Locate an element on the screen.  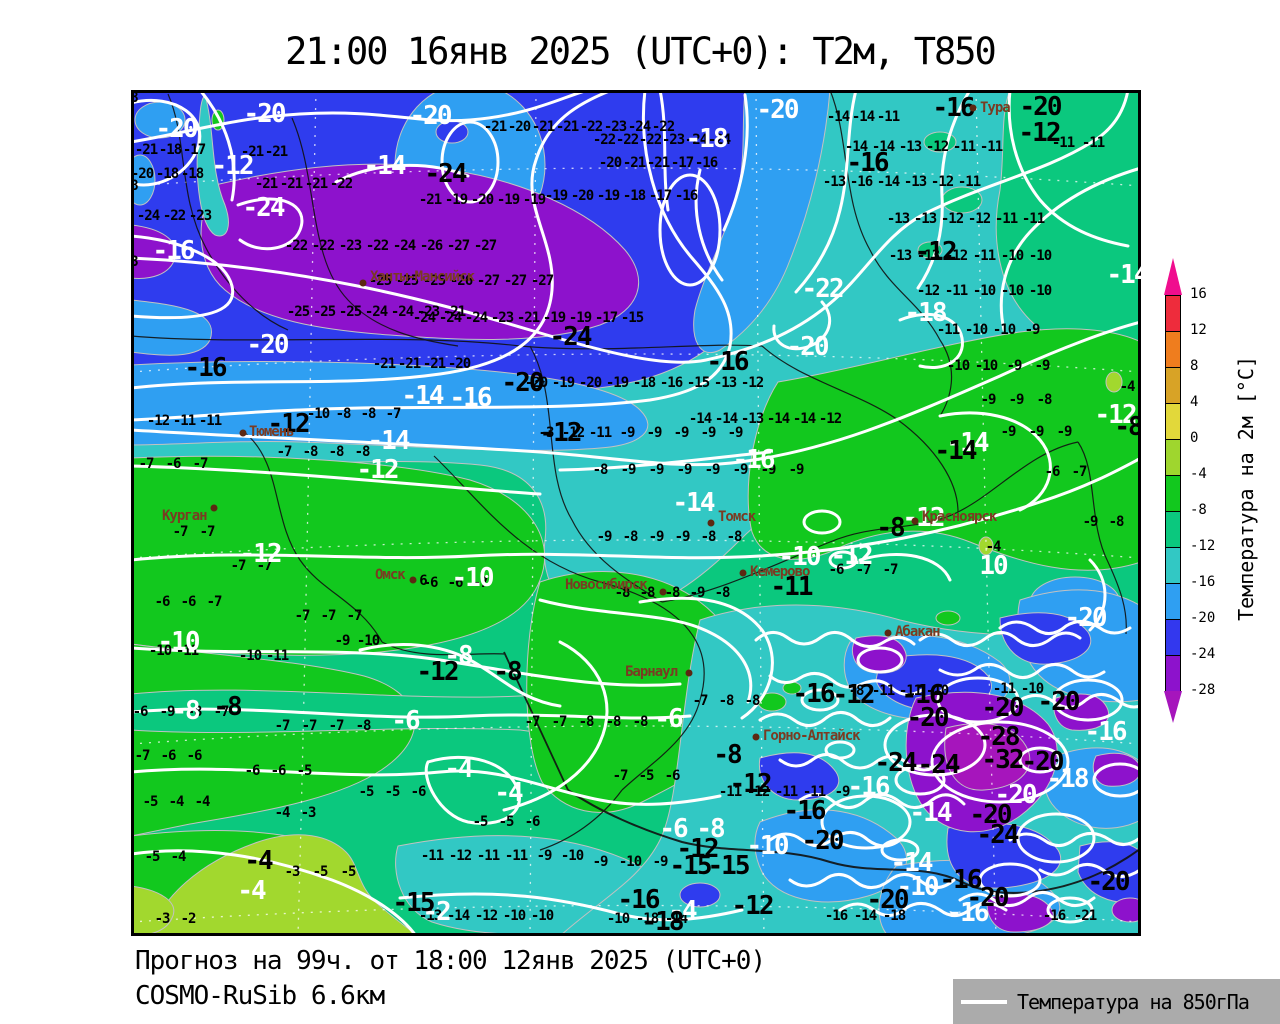
t850-value: -4 is located at coordinates (178, 857).